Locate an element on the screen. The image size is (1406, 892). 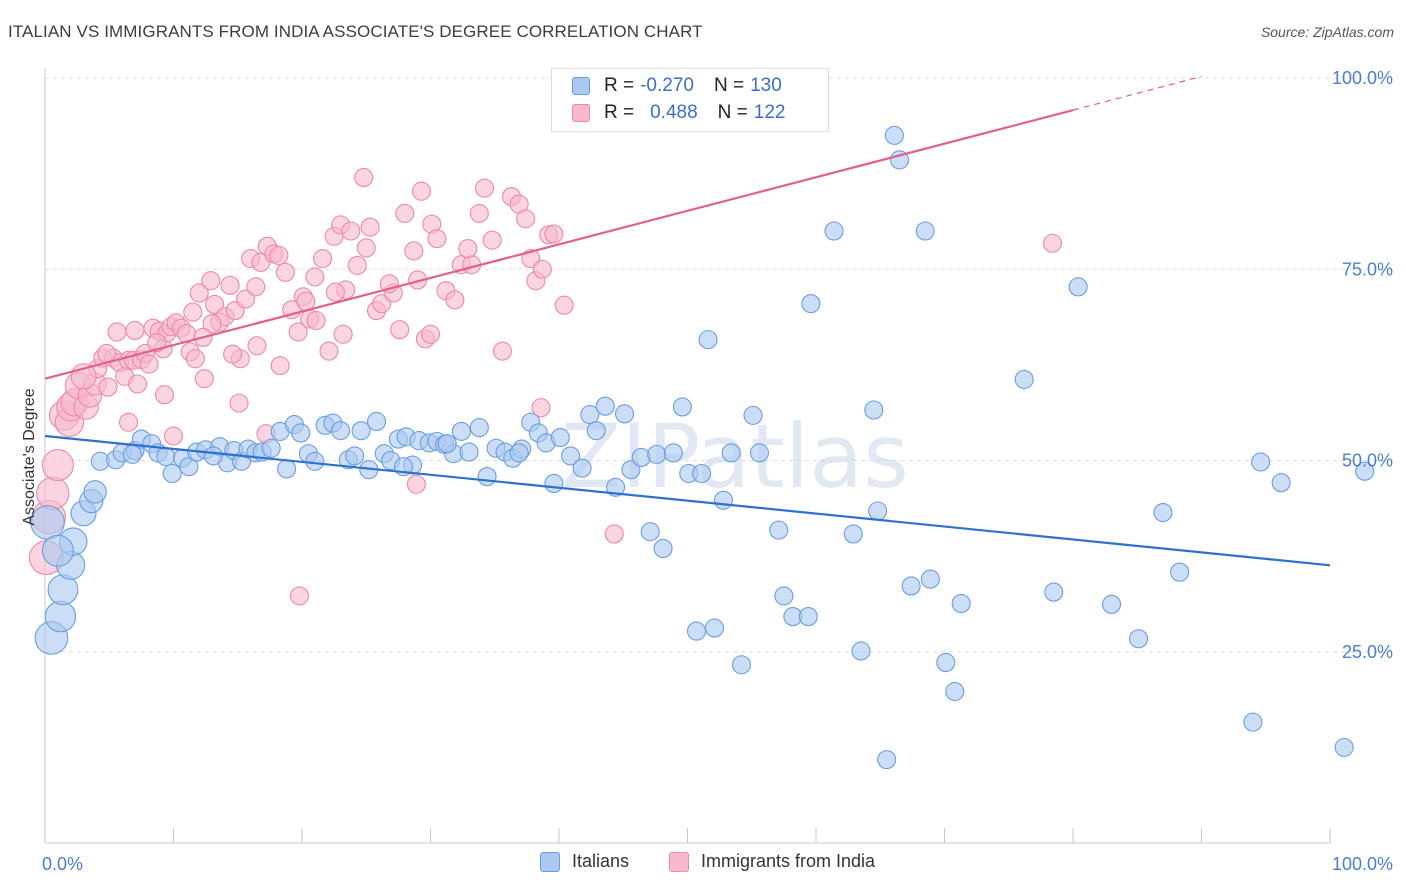
italians-swatch is located at coordinates (550, 861).